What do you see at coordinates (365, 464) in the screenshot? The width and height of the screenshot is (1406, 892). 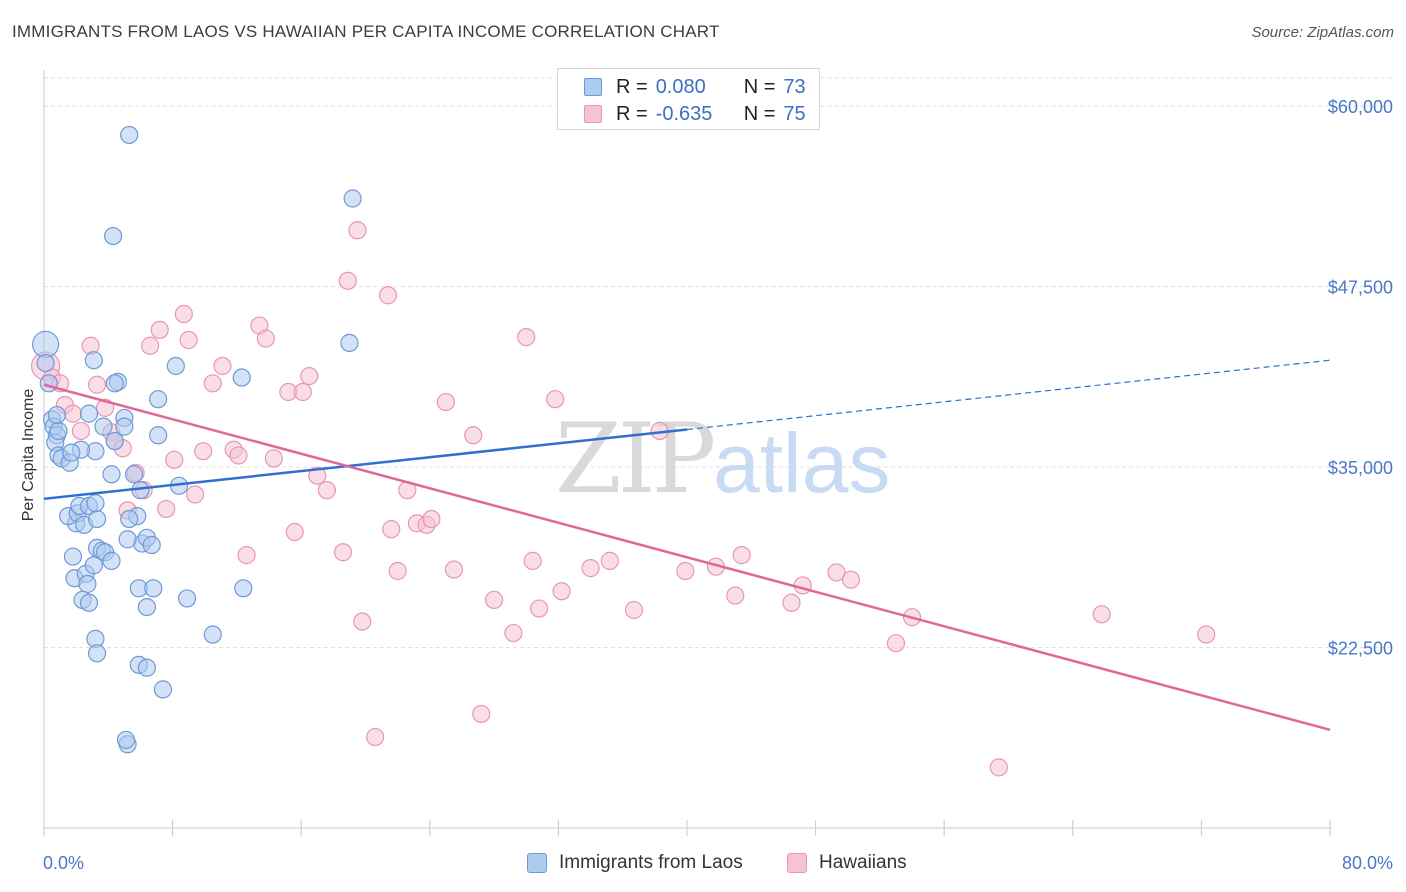 I see `laos-trend-line` at bounding box center [365, 464].